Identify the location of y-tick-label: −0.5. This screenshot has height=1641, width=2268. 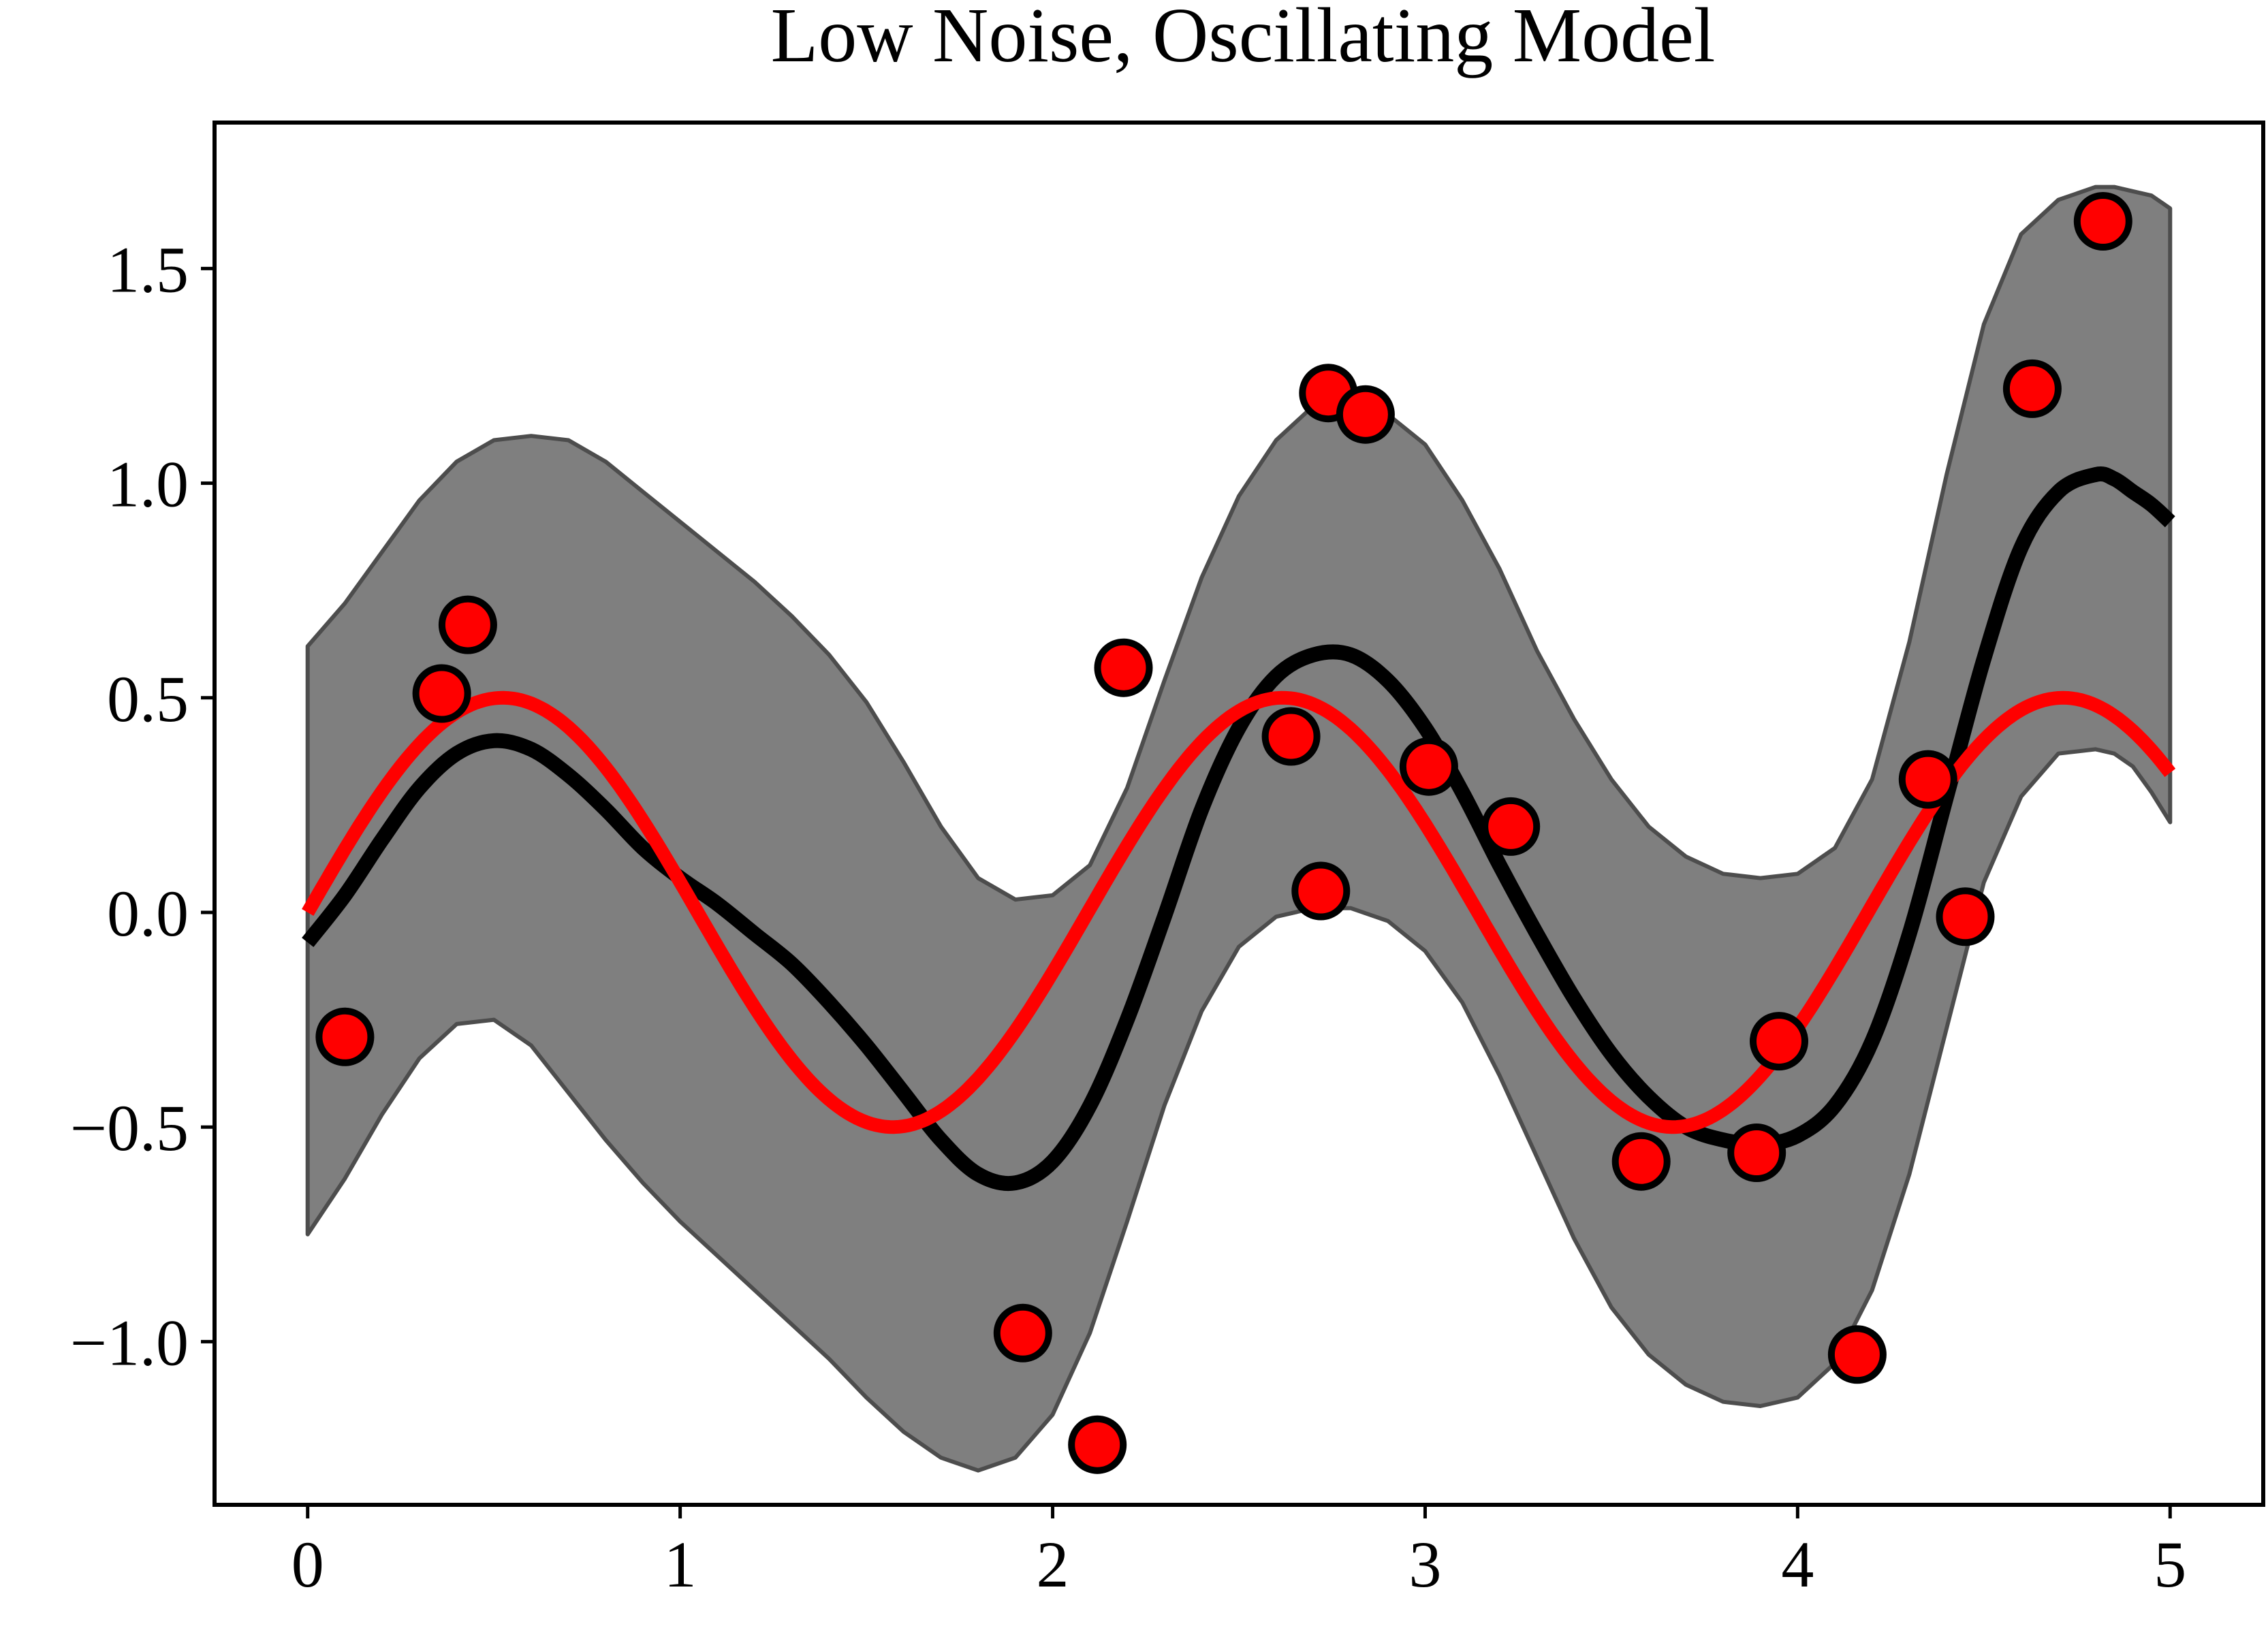
(129, 1128).